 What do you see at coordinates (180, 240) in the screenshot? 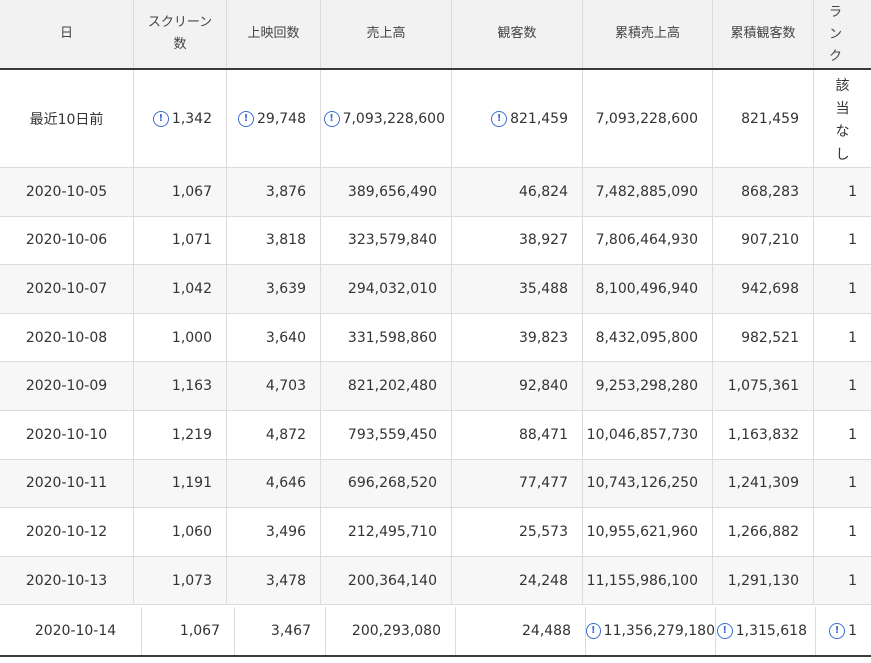
I see `cell-screens: 1,071` at bounding box center [180, 240].